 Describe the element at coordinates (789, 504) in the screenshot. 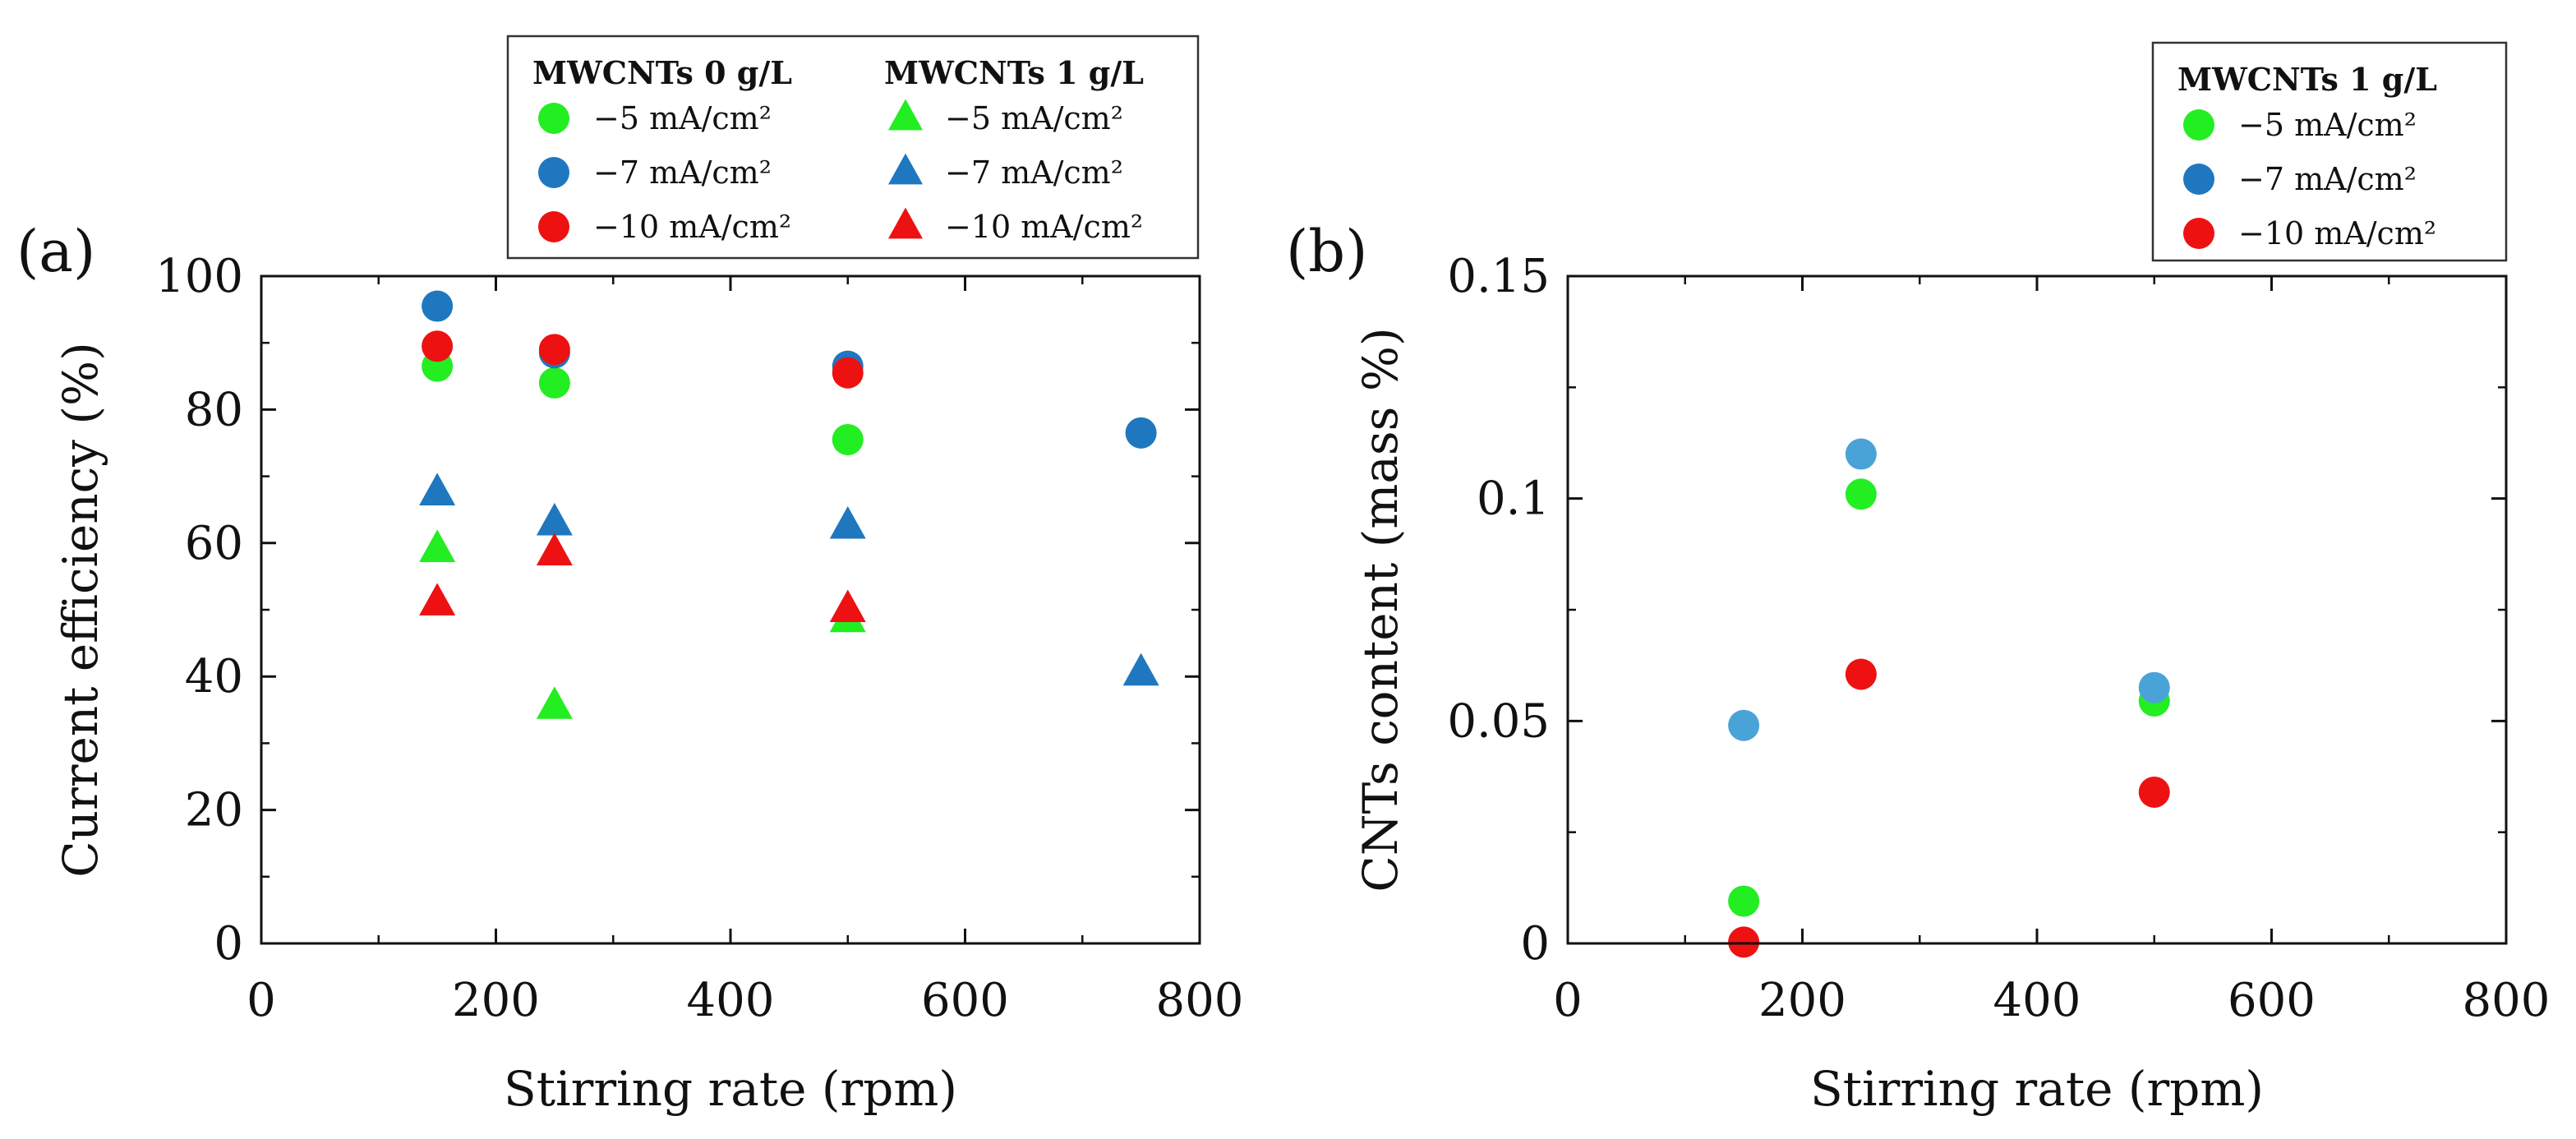

I see `data-points-a` at that location.